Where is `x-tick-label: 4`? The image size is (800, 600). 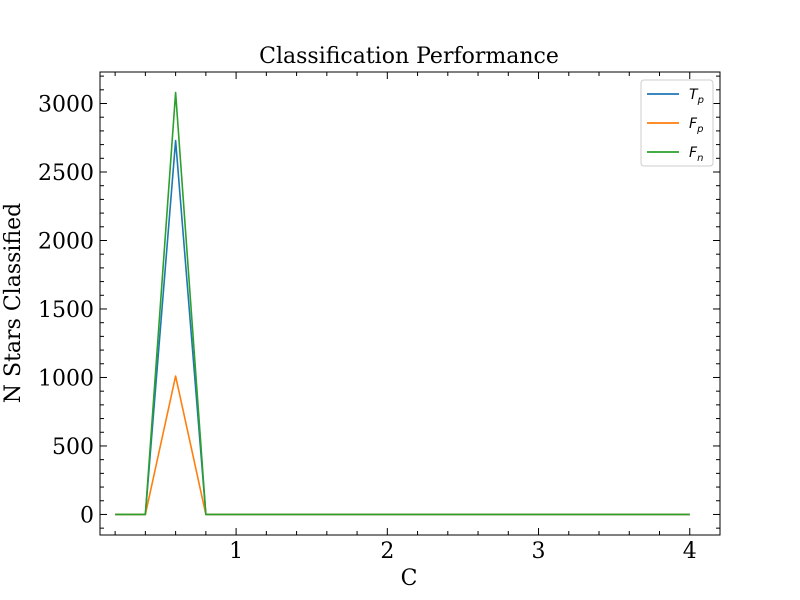
x-tick-label: 4 is located at coordinates (690, 551).